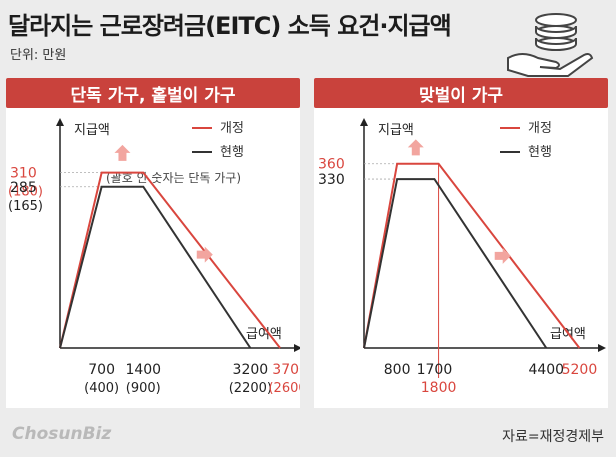 The width and height of the screenshot is (616, 457). What do you see at coordinates (264, 334) in the screenshot?
I see `x-axis-label: 급여액` at bounding box center [264, 334].